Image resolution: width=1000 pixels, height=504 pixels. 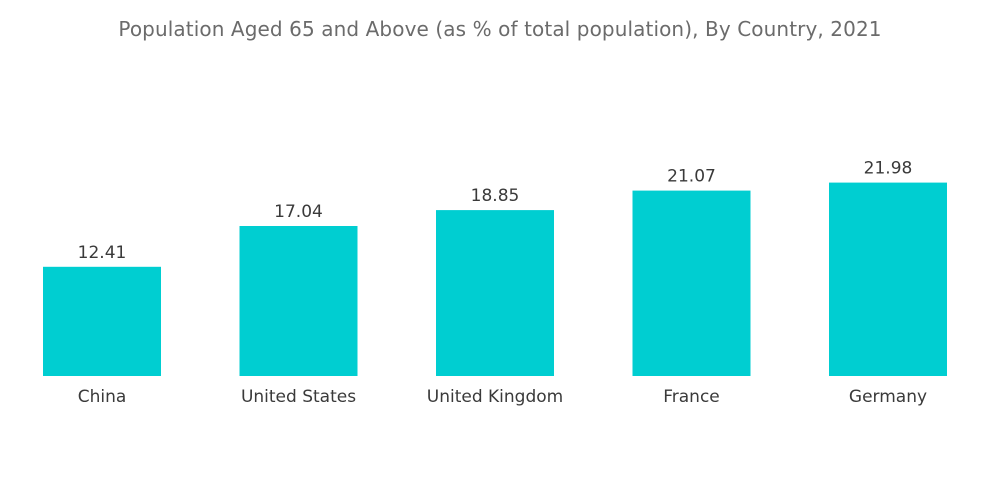 I want to click on data-label: 17.04, so click(x=298, y=212).